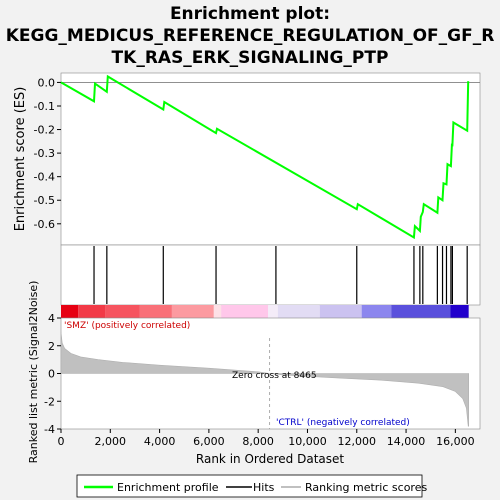 The width and height of the screenshot is (500, 500). What do you see at coordinates (51, 346) in the screenshot?
I see `ranked-ytick-label: 2` at bounding box center [51, 346].